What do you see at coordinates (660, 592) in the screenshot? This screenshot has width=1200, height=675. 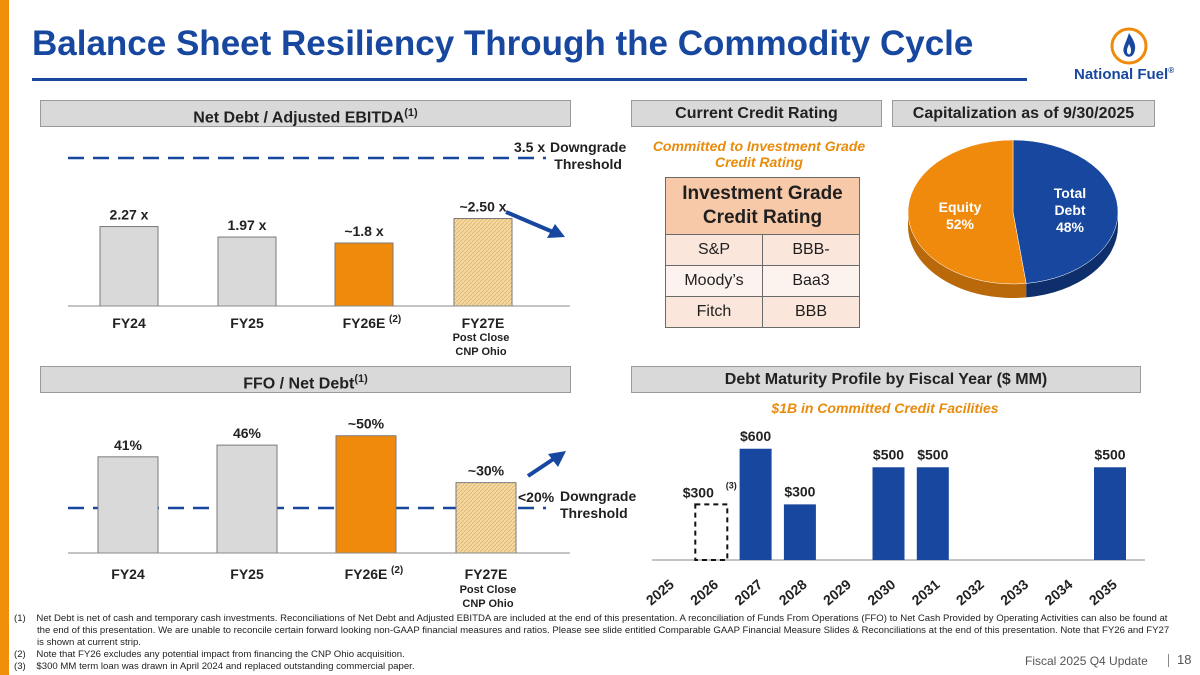 I see `year-label: 2025` at bounding box center [660, 592].